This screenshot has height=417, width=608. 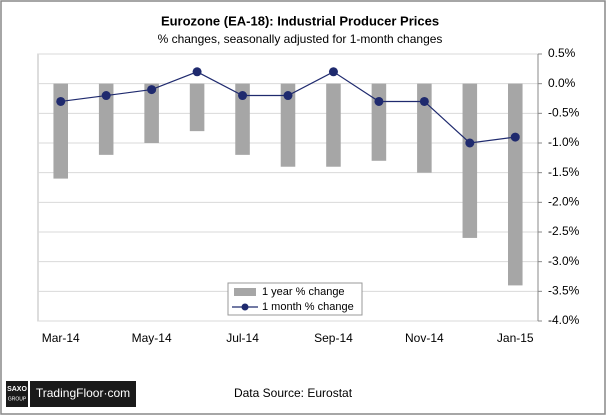 I want to click on x-tick-label: Sep-14, so click(x=333, y=338).